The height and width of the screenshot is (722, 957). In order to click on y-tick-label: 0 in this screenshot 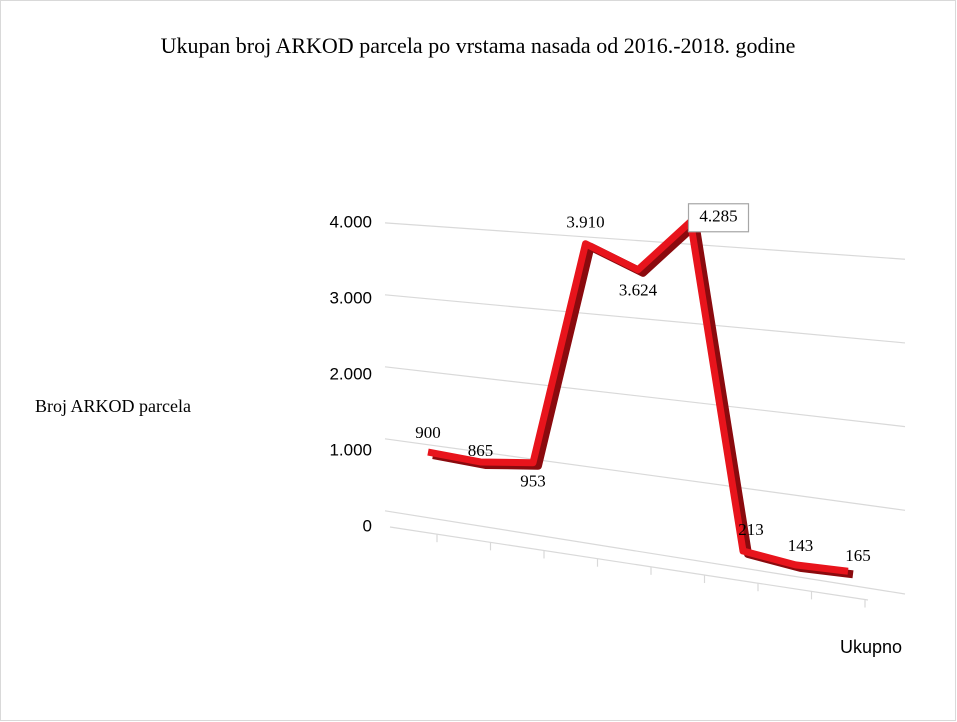, I will do `click(367, 525)`.